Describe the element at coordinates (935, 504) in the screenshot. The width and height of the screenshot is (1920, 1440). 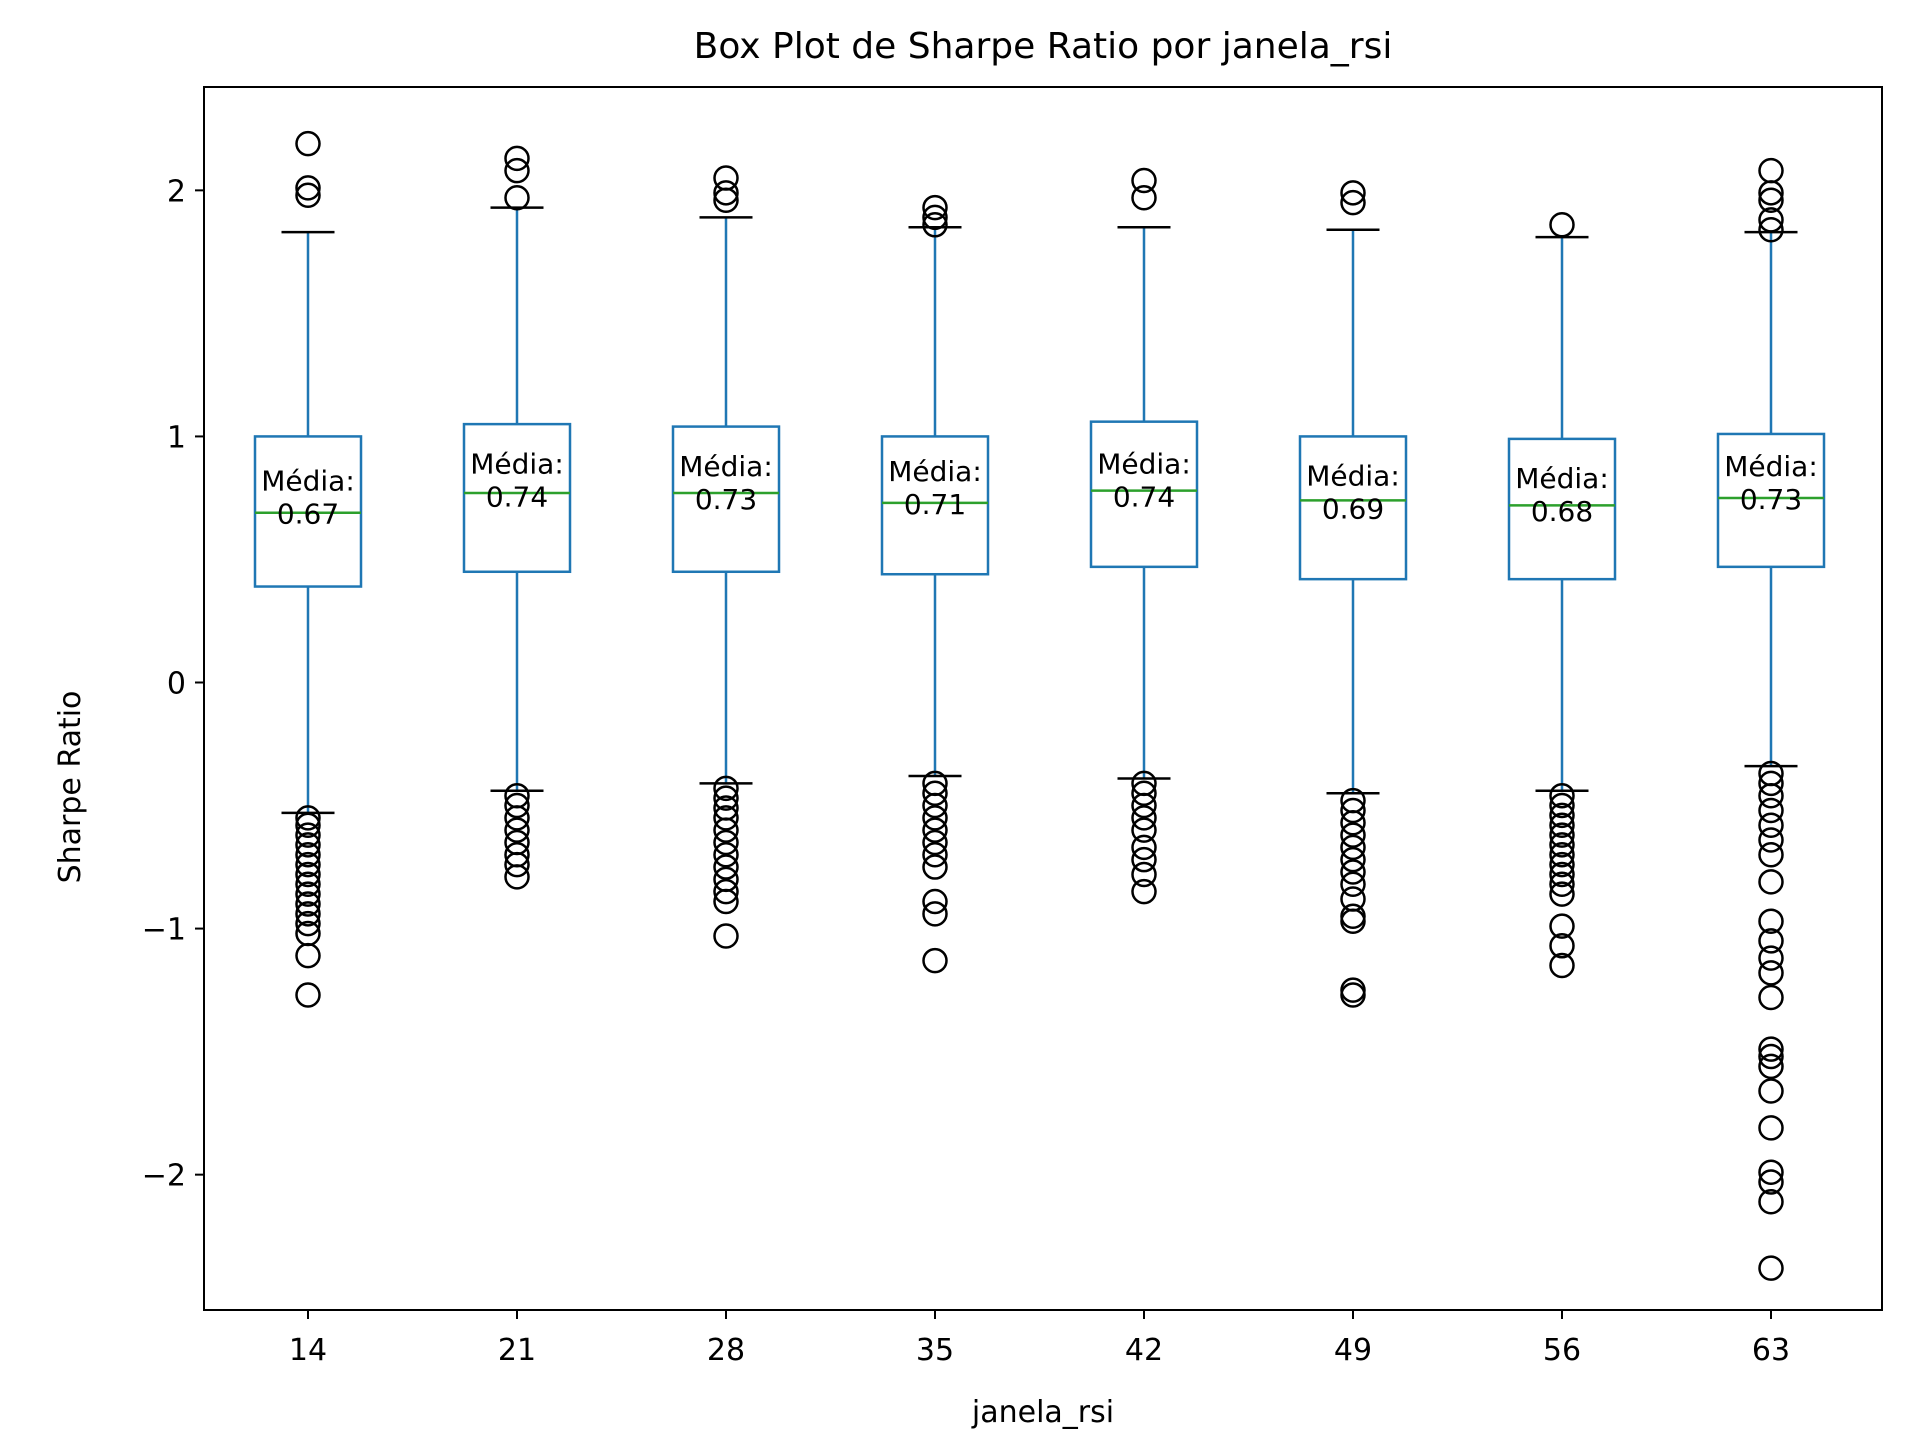
I see `mean-label-value: 0.71` at that location.